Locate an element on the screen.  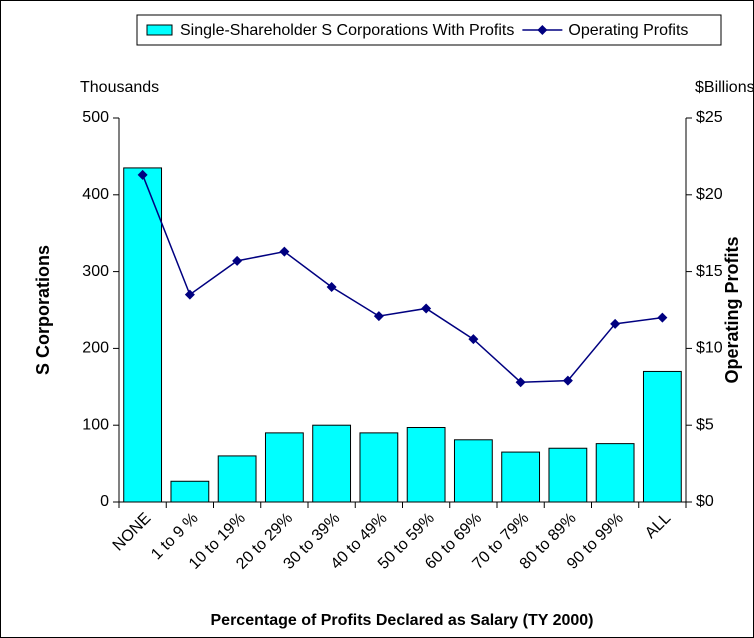
y2-unit: $Billions is located at coordinates (724, 87).